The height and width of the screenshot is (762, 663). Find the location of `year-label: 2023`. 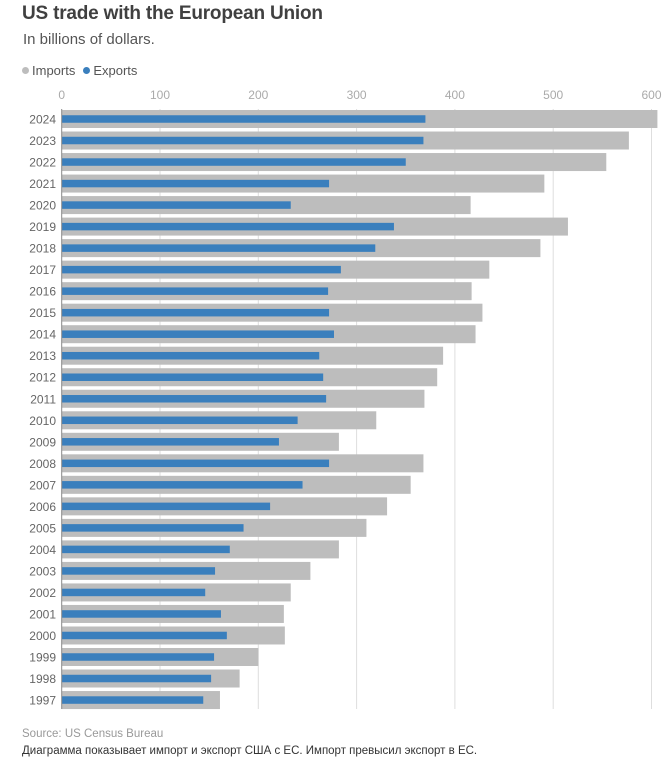

year-label: 2023 is located at coordinates (42, 141).